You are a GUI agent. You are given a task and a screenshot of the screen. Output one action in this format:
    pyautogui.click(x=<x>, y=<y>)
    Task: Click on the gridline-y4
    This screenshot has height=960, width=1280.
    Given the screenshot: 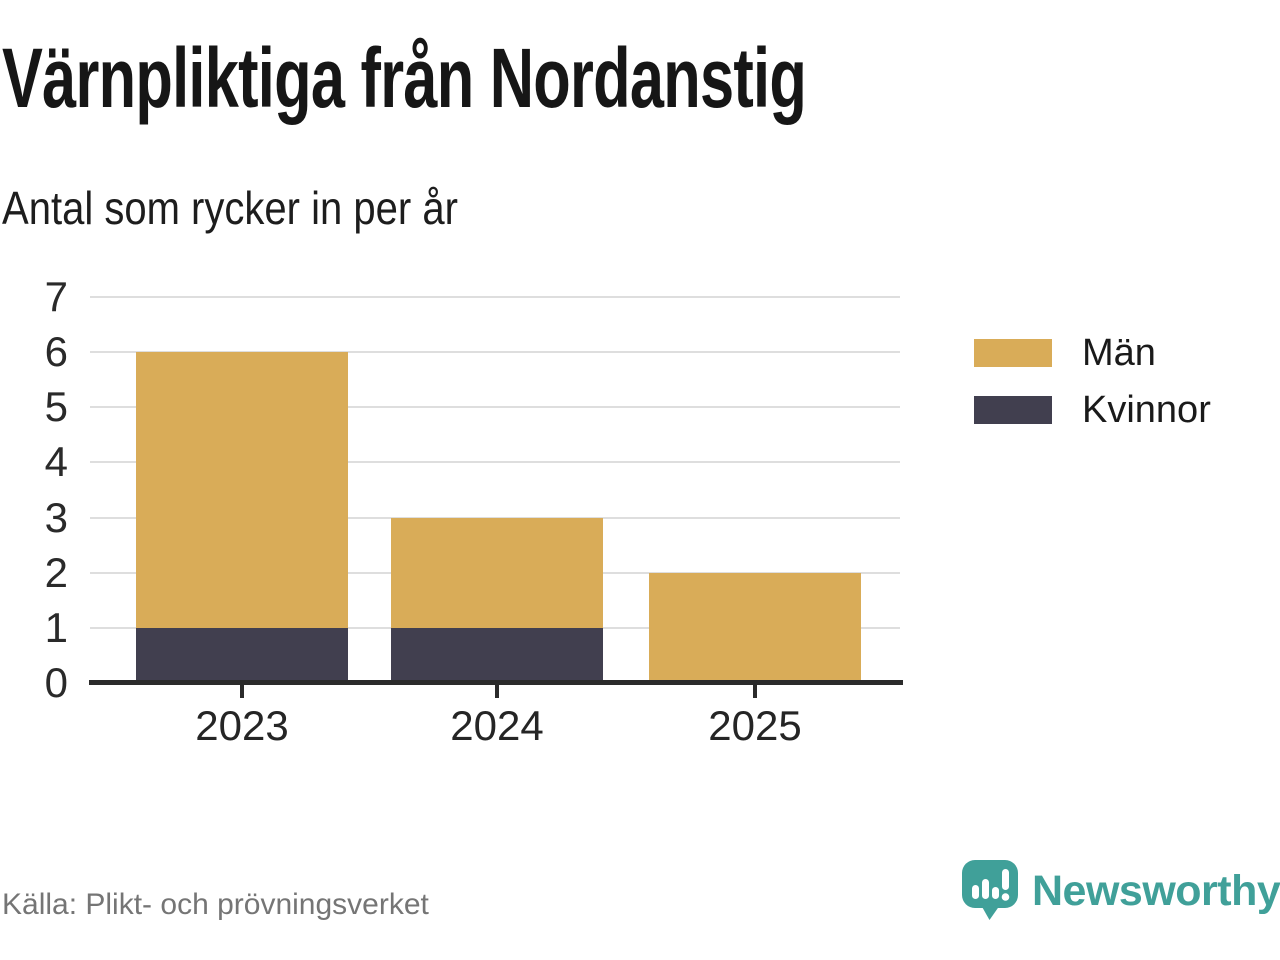 What is the action you would take?
    pyautogui.click(x=495, y=462)
    